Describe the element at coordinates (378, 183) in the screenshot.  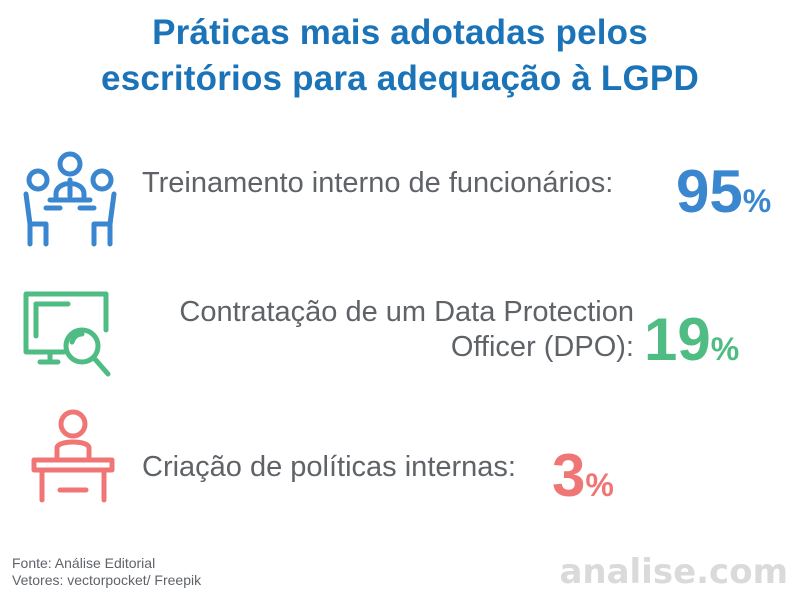
I see `item-label-training: Treinamento interno de funcionários:` at that location.